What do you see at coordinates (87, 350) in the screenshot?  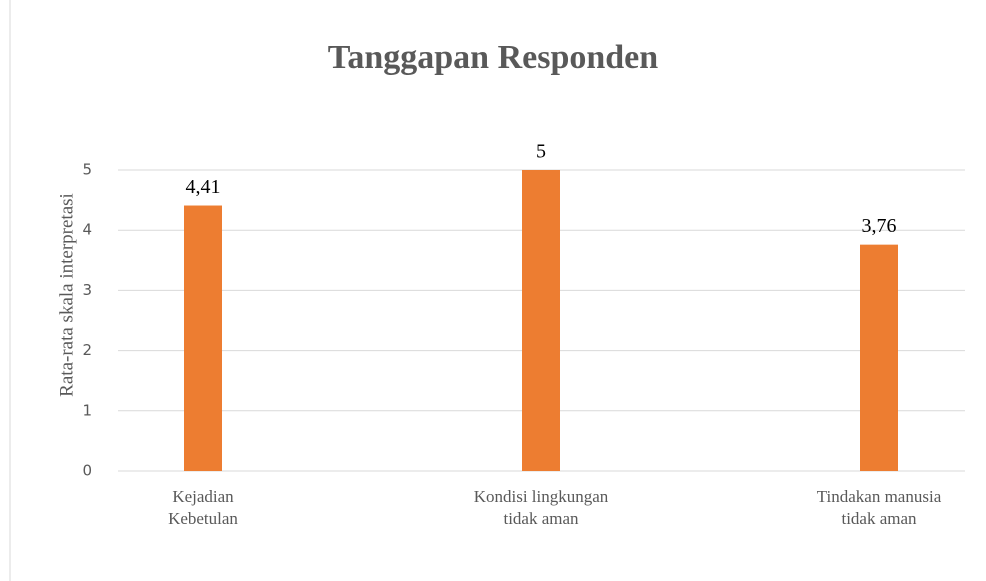 I see `y-tick-label: 2` at bounding box center [87, 350].